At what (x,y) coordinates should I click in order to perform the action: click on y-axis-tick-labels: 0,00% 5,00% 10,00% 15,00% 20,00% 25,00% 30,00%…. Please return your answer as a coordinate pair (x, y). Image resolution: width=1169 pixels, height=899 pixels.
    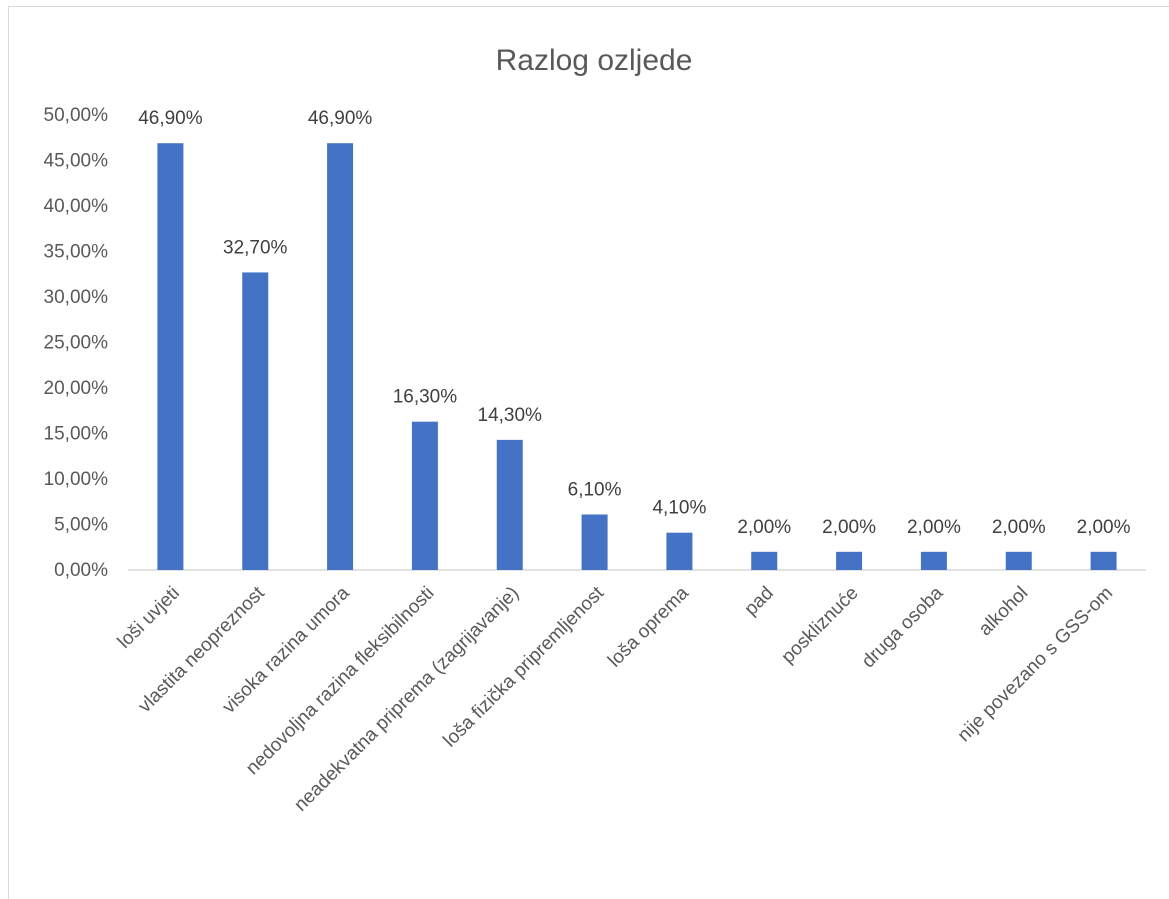
    Looking at the image, I should click on (76, 343).